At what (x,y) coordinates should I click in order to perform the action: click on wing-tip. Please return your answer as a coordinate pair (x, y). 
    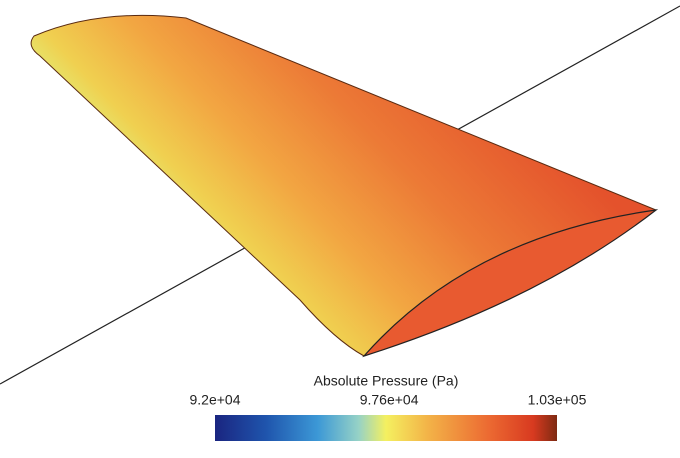
    Looking at the image, I should click on (510, 283).